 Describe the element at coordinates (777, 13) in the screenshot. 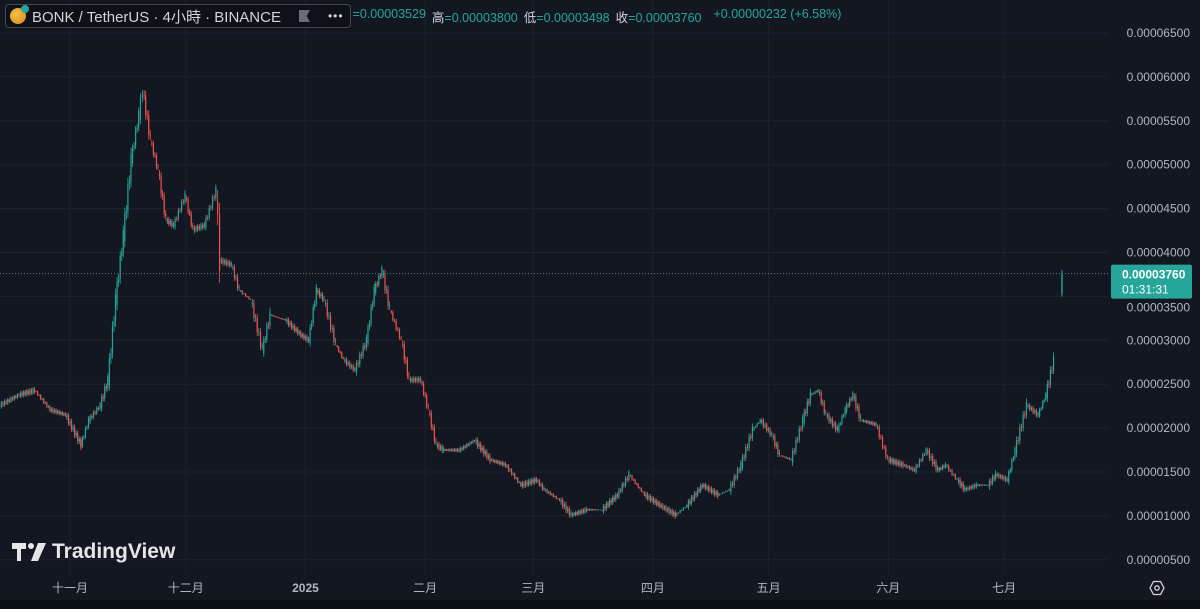

I see `change-value: +0.00000232 (+6.58%)` at that location.